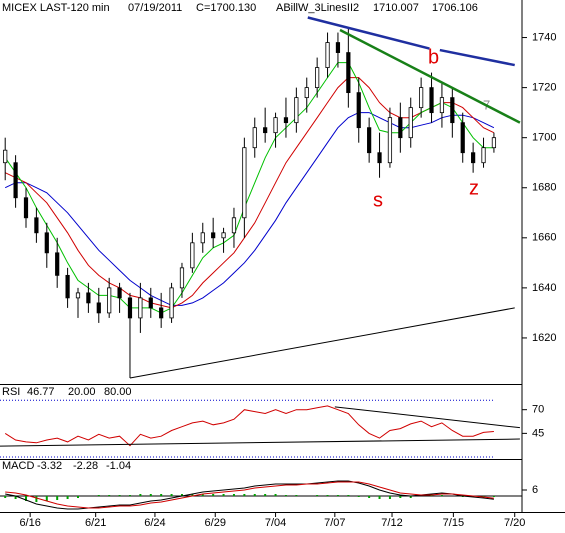  Describe the element at coordinates (249, 495) in the screenshot. I see `macd-line` at that location.